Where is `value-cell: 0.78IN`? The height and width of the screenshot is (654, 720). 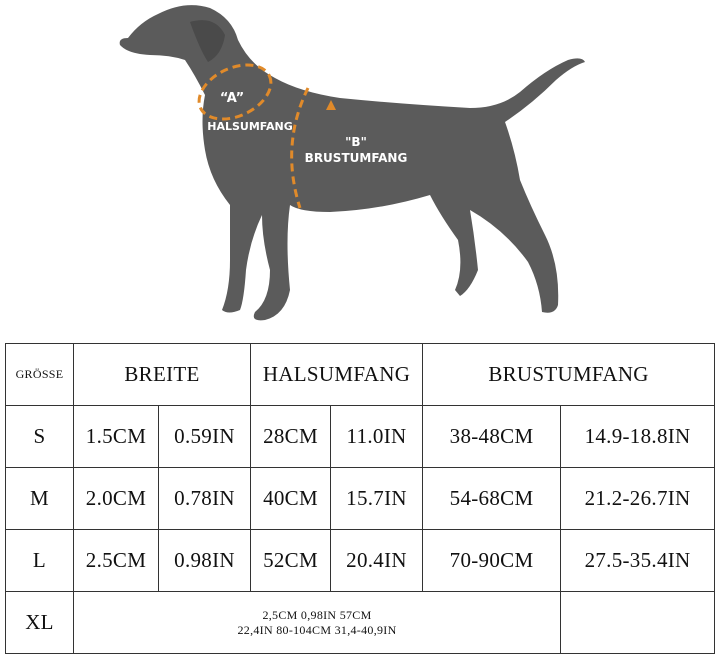 value-cell: 0.78IN is located at coordinates (204, 498).